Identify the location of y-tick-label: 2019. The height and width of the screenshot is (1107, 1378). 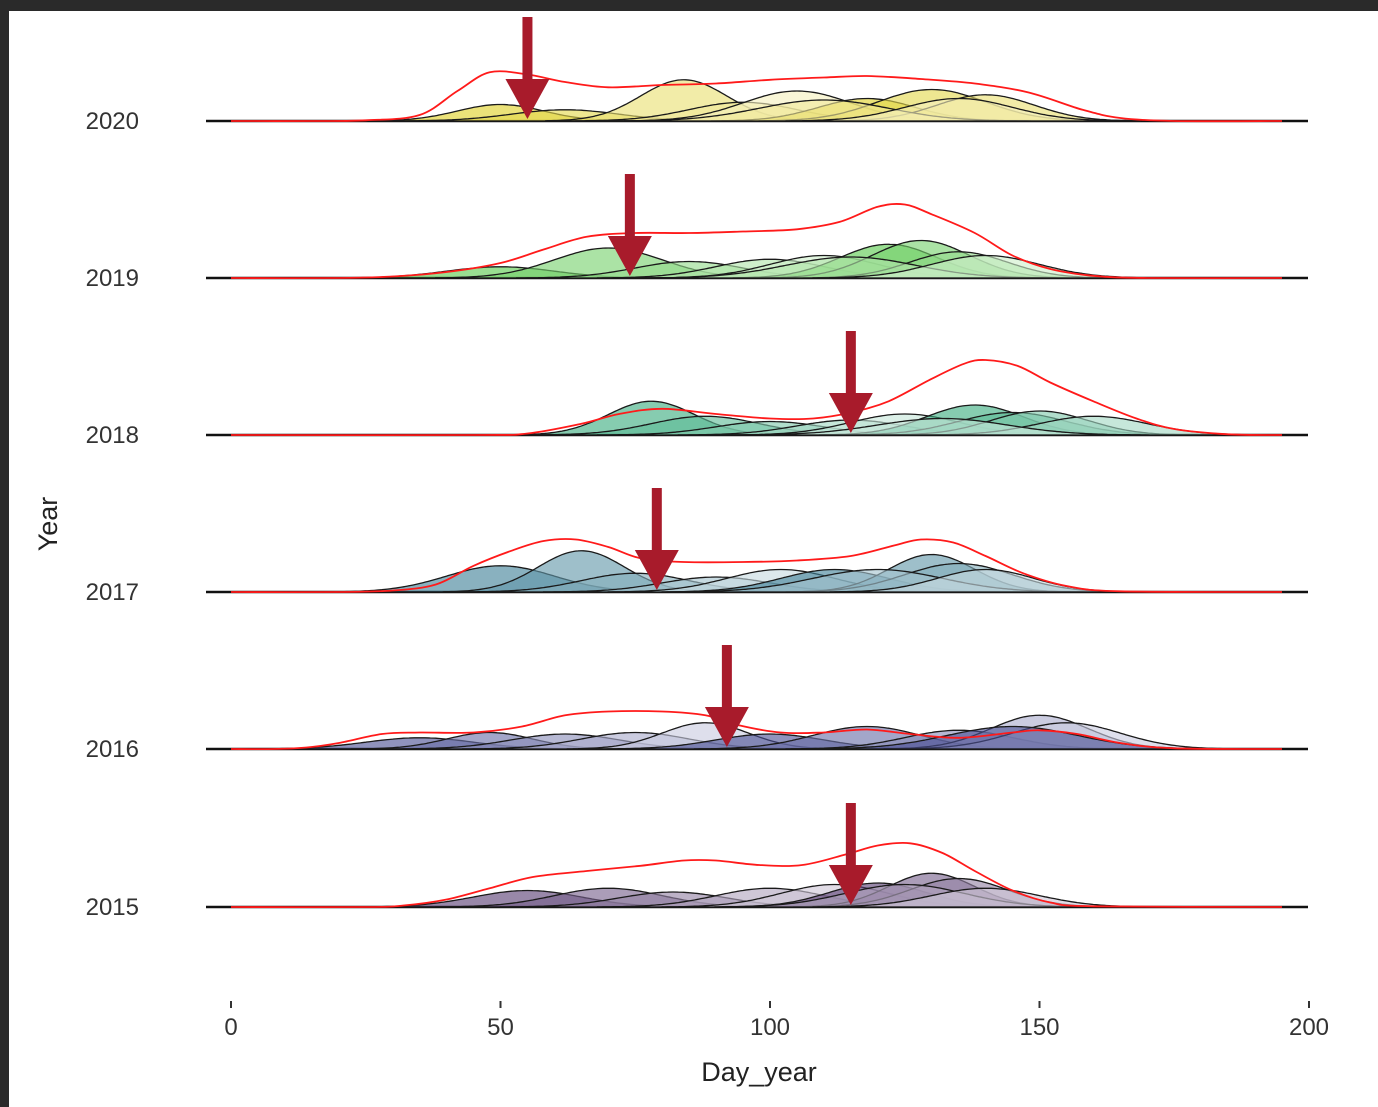
(112, 278).